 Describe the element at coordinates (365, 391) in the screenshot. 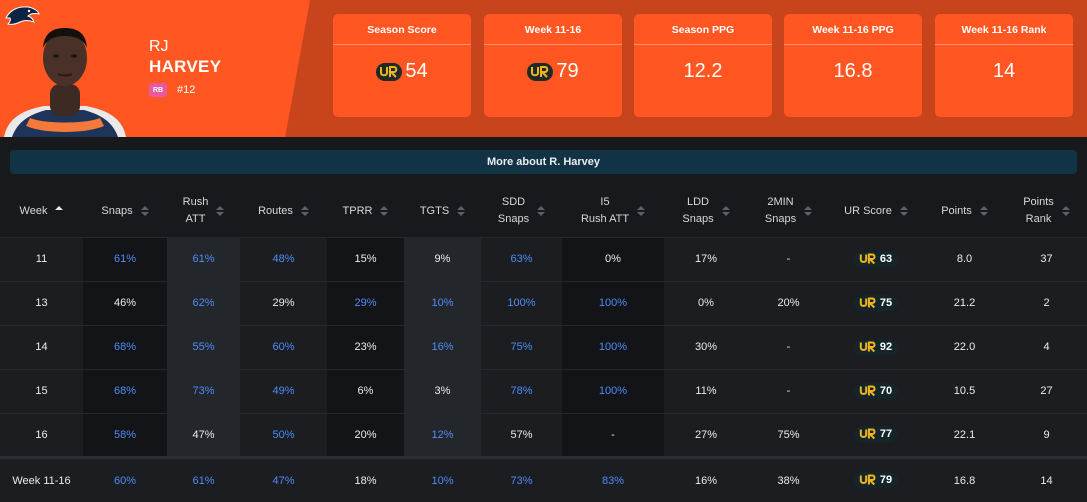

I see `table-cell: 6%` at that location.